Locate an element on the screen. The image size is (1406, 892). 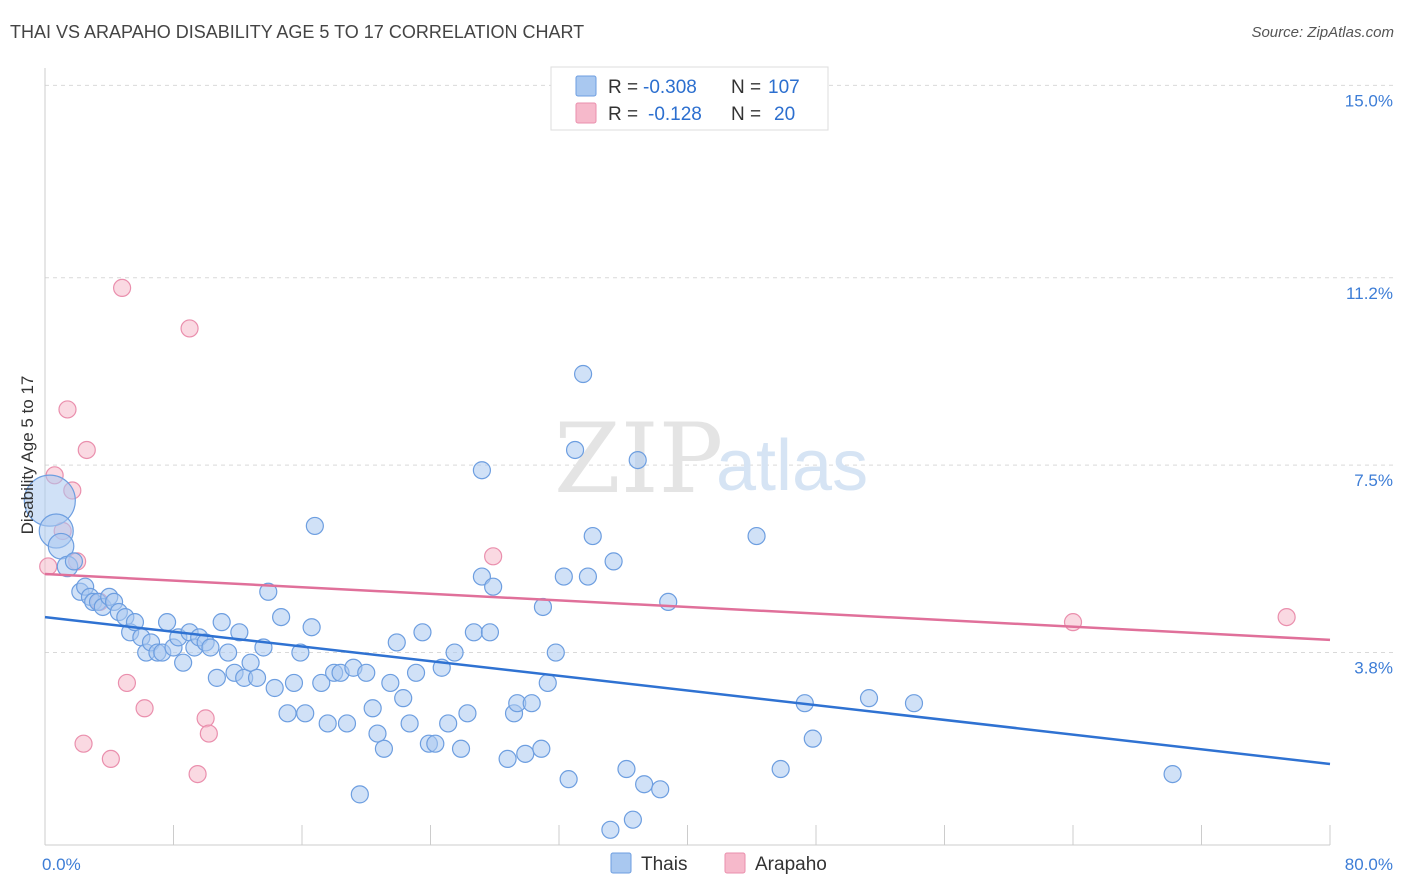
legend-r-value-thais: -0.308 is located at coordinates (670, 87).